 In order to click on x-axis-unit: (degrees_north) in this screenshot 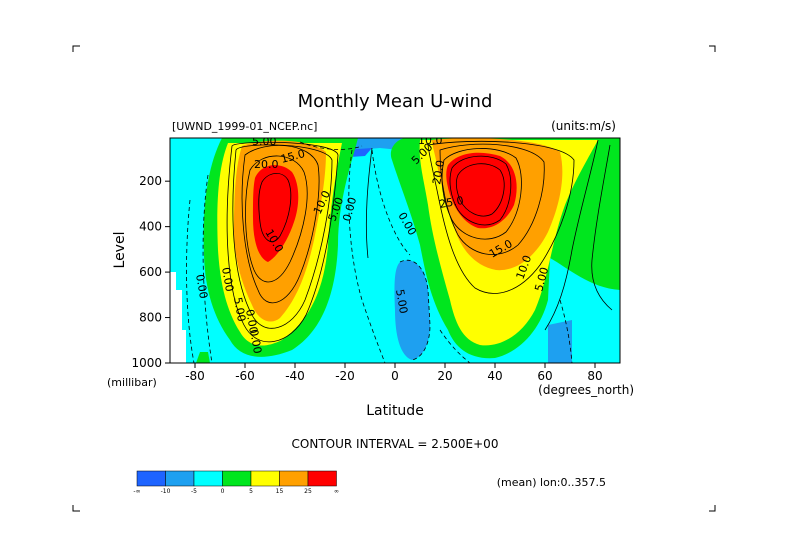, I will do `click(586, 390)`.